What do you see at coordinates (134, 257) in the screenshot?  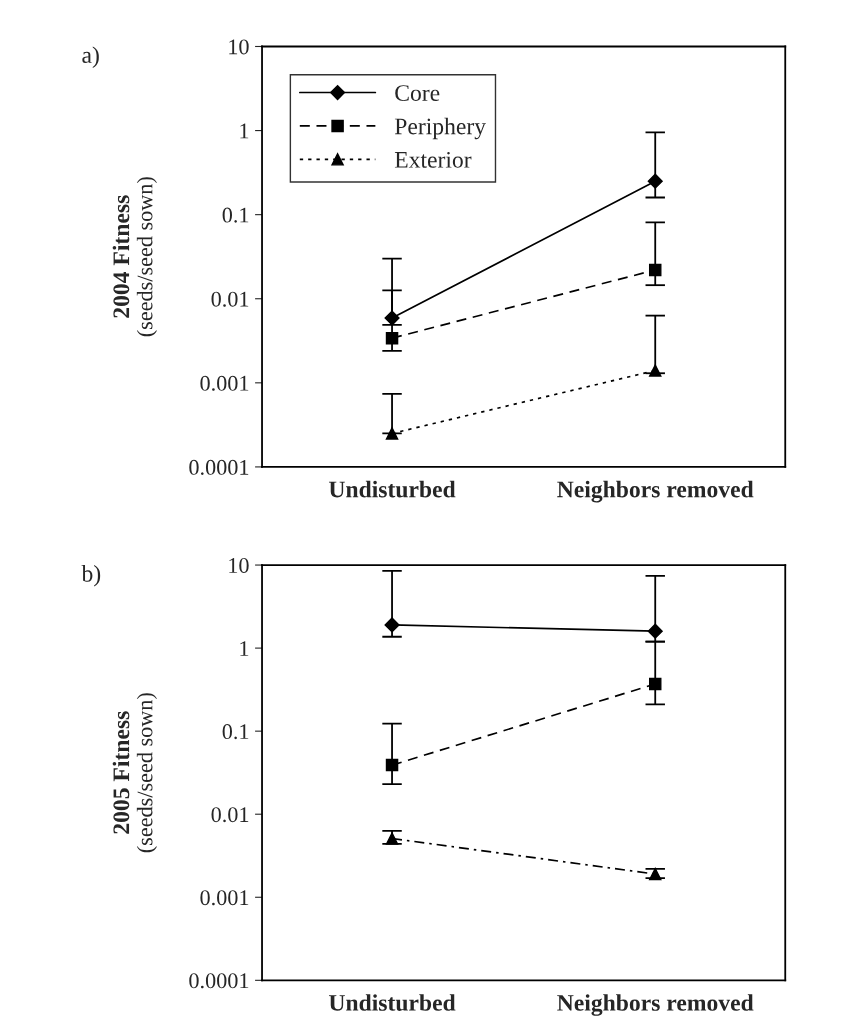 I see `y-axis-title: 2004 Fitness (seeds/seed sown)` at bounding box center [134, 257].